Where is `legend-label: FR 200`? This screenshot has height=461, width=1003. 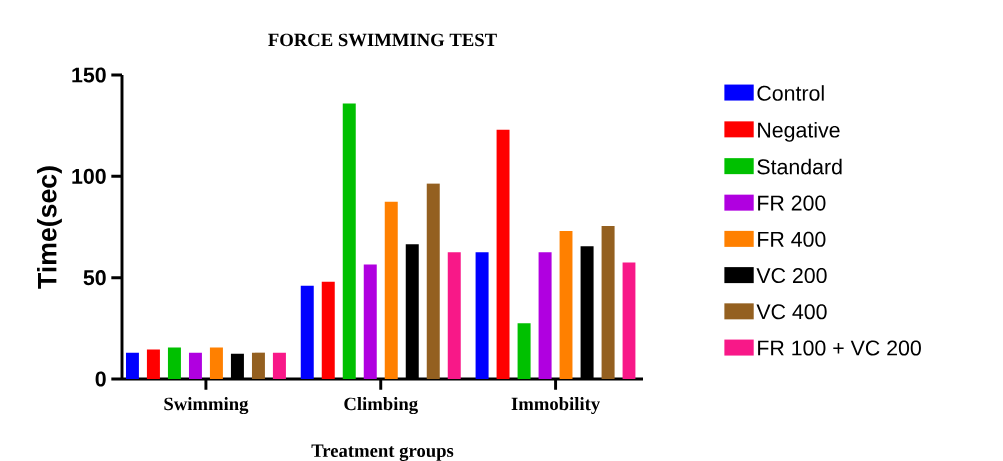 legend-label: FR 200 is located at coordinates (792, 203).